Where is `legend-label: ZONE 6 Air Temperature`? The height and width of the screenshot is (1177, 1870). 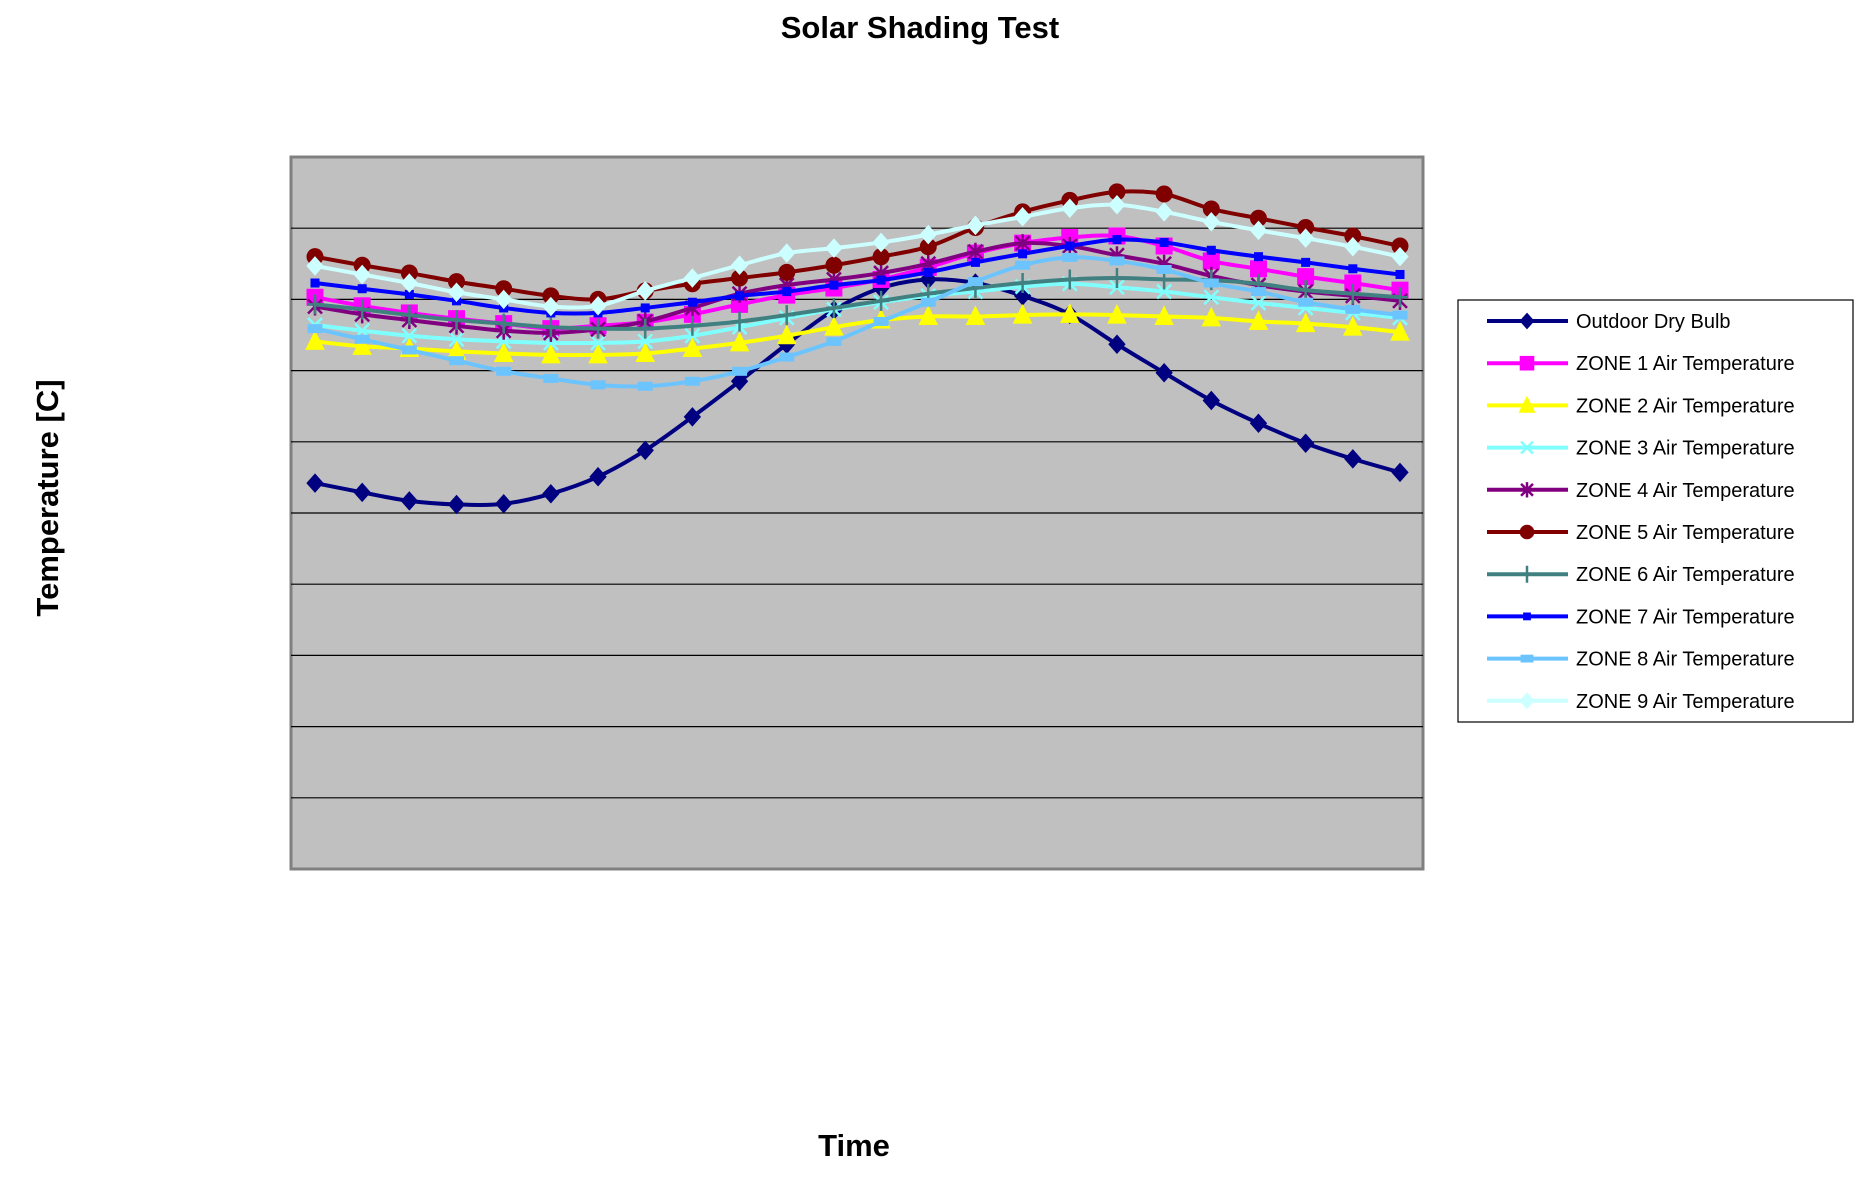
legend-label: ZONE 6 Air Temperature is located at coordinates (1685, 575).